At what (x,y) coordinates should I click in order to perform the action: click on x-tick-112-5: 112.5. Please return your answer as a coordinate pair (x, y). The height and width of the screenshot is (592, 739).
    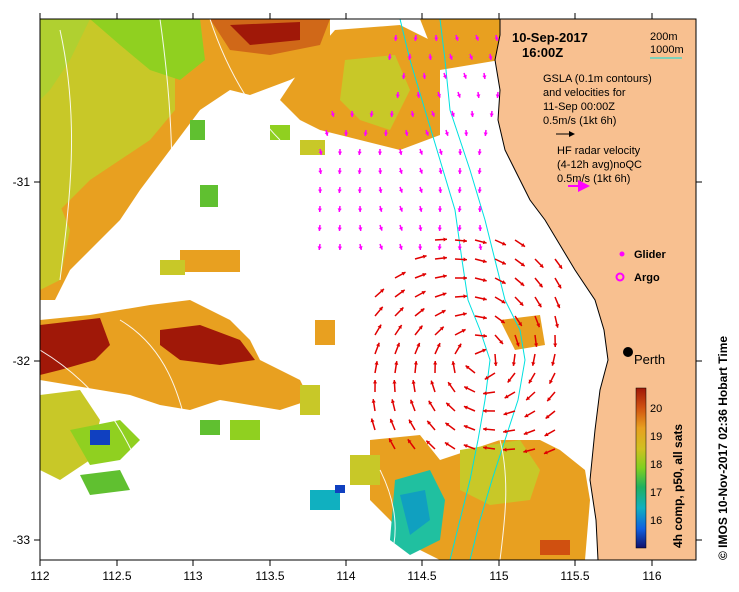
    Looking at the image, I should click on (116, 576).